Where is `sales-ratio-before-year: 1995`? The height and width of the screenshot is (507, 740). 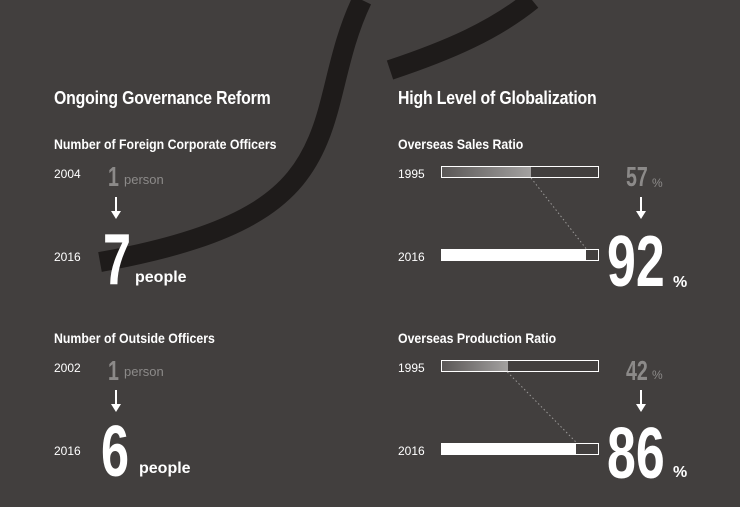 sales-ratio-before-year: 1995 is located at coordinates (411, 174).